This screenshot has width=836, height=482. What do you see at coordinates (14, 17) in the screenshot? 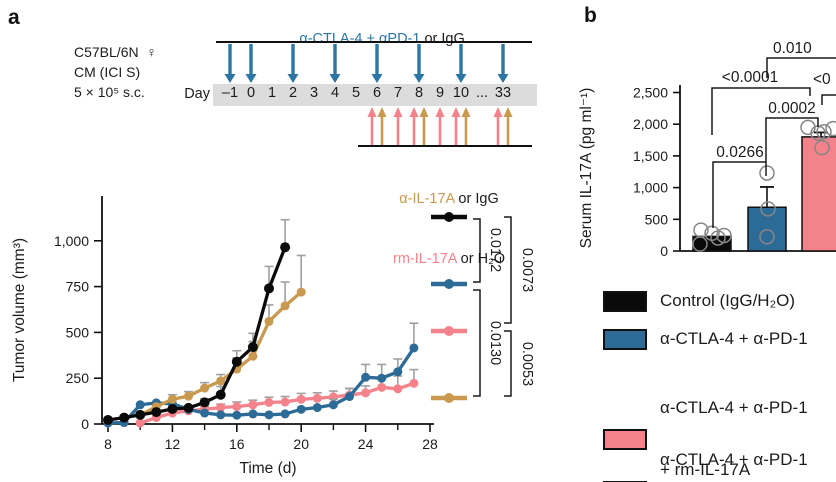
I see `panel-a-label: a` at bounding box center [14, 17].